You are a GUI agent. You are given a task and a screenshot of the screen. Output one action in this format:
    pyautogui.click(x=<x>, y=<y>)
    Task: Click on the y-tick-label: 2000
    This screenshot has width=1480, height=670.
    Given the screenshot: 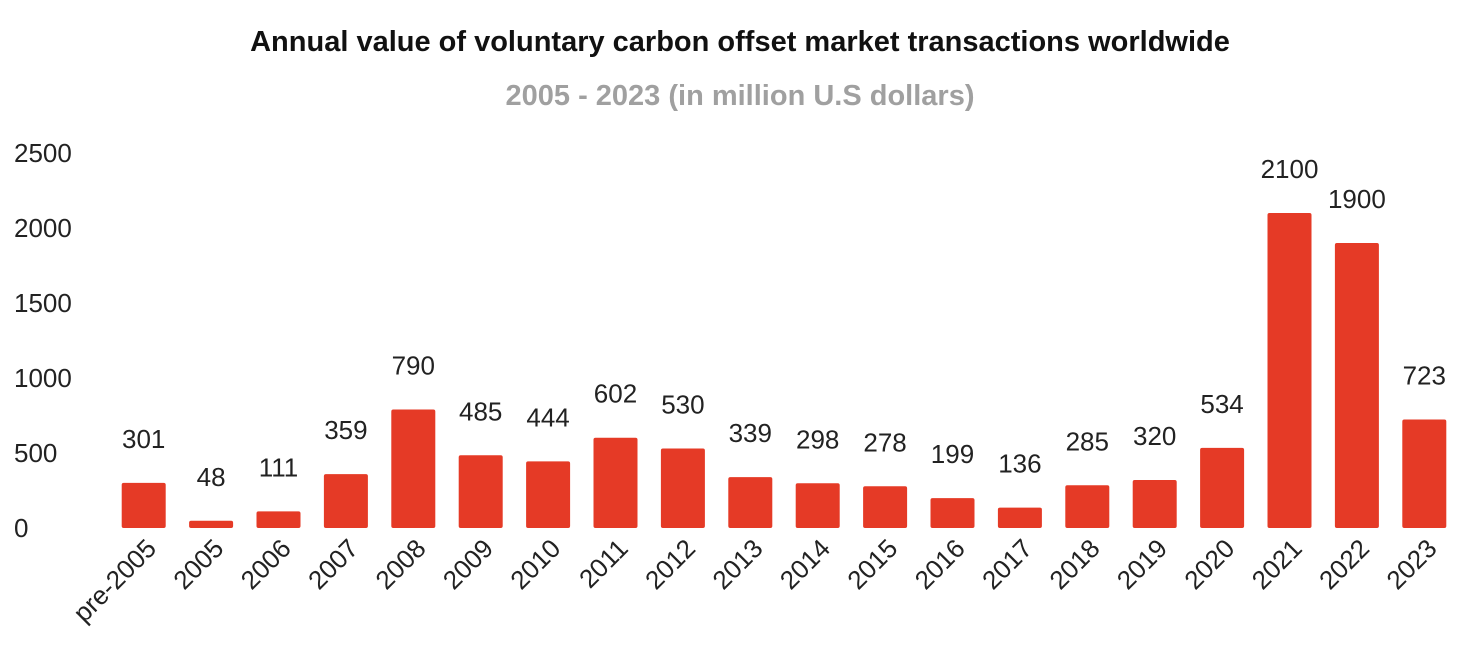 What is the action you would take?
    pyautogui.click(x=43, y=228)
    